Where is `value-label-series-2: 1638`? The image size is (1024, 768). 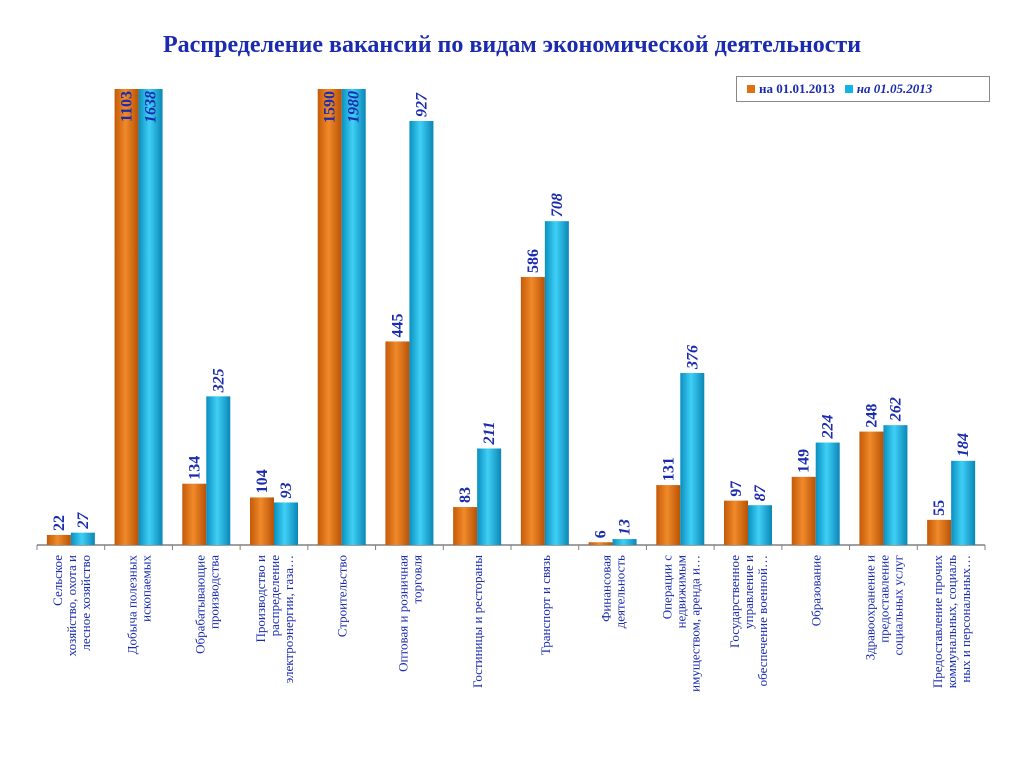 value-label-series-2: 1638 is located at coordinates (151, 107).